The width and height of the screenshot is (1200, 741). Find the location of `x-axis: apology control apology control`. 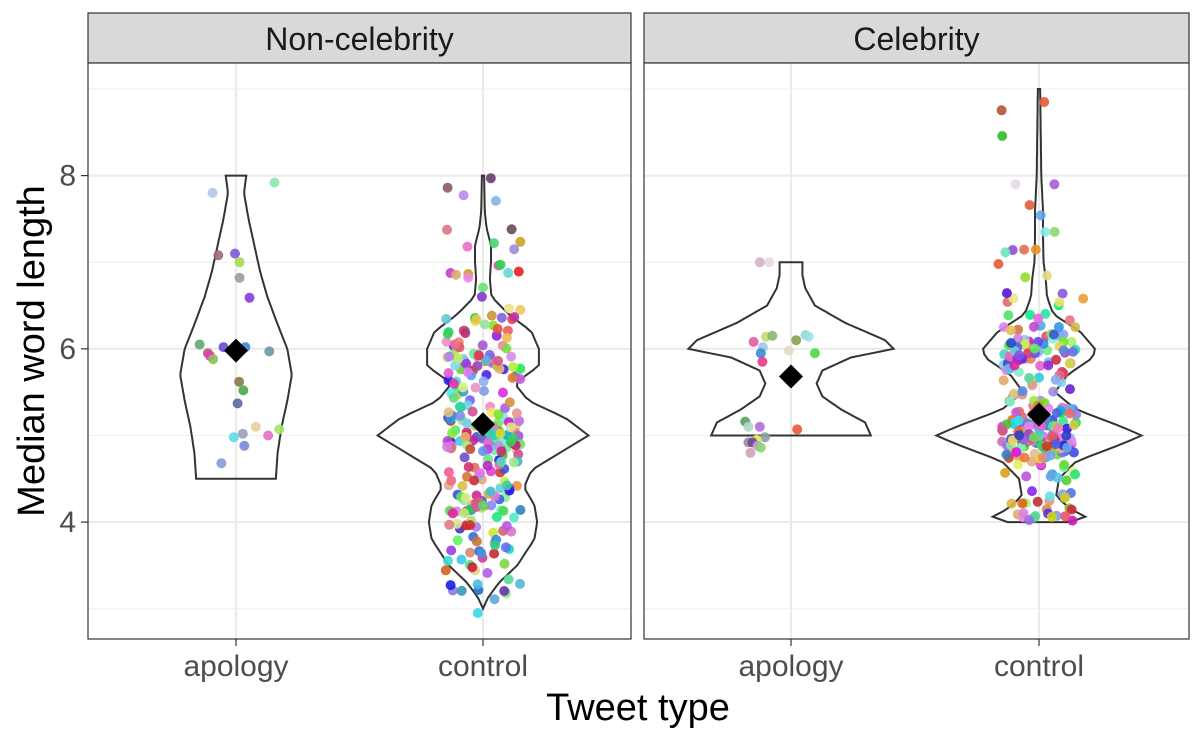

x-axis: apology control apology control is located at coordinates (633, 661).